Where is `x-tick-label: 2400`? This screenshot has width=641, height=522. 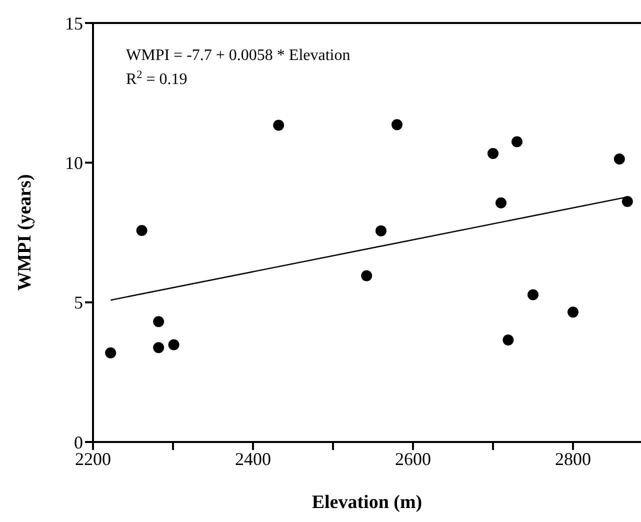
x-tick-label: 2400 is located at coordinates (253, 458).